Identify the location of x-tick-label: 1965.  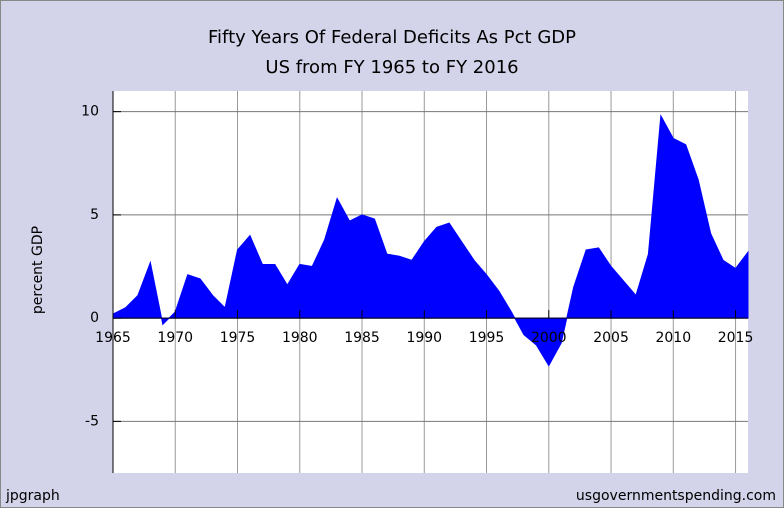
(113, 338).